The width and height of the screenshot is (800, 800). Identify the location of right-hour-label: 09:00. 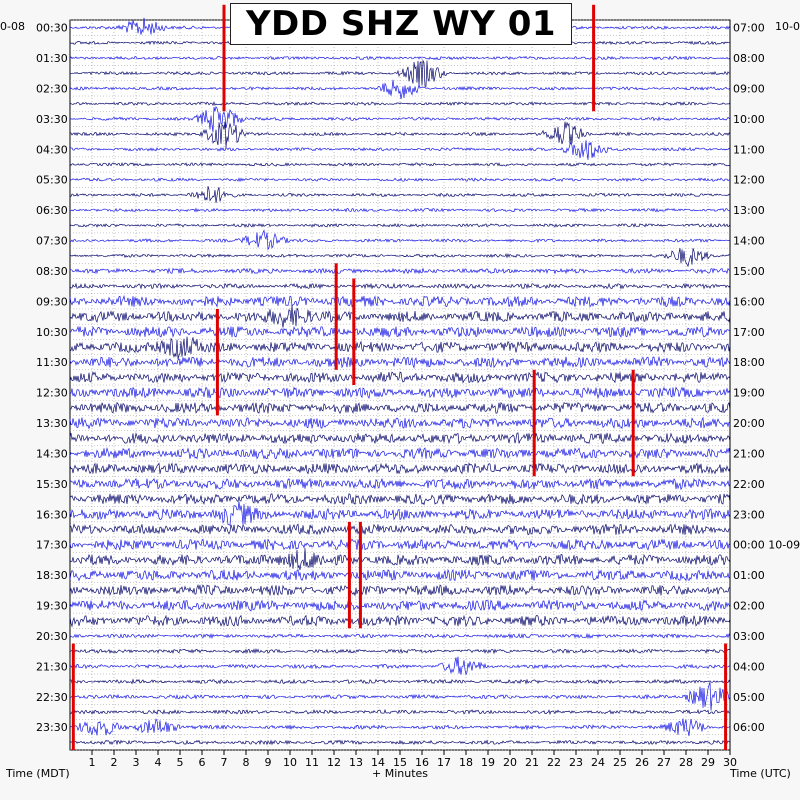
(749, 88).